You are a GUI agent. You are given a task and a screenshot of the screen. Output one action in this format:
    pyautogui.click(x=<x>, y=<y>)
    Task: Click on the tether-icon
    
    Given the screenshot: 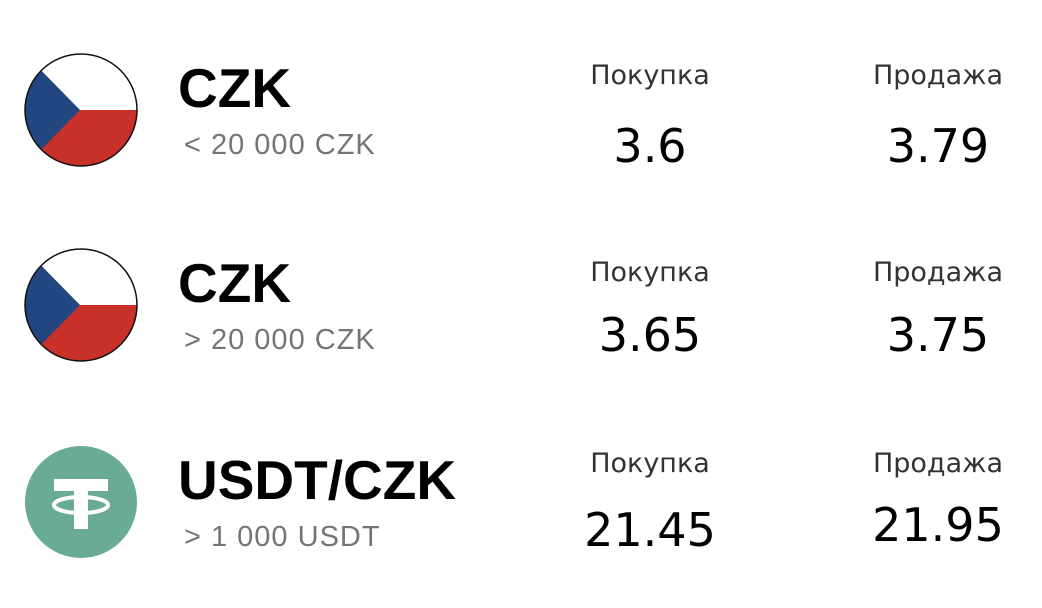 What is the action you would take?
    pyautogui.click(x=81, y=502)
    